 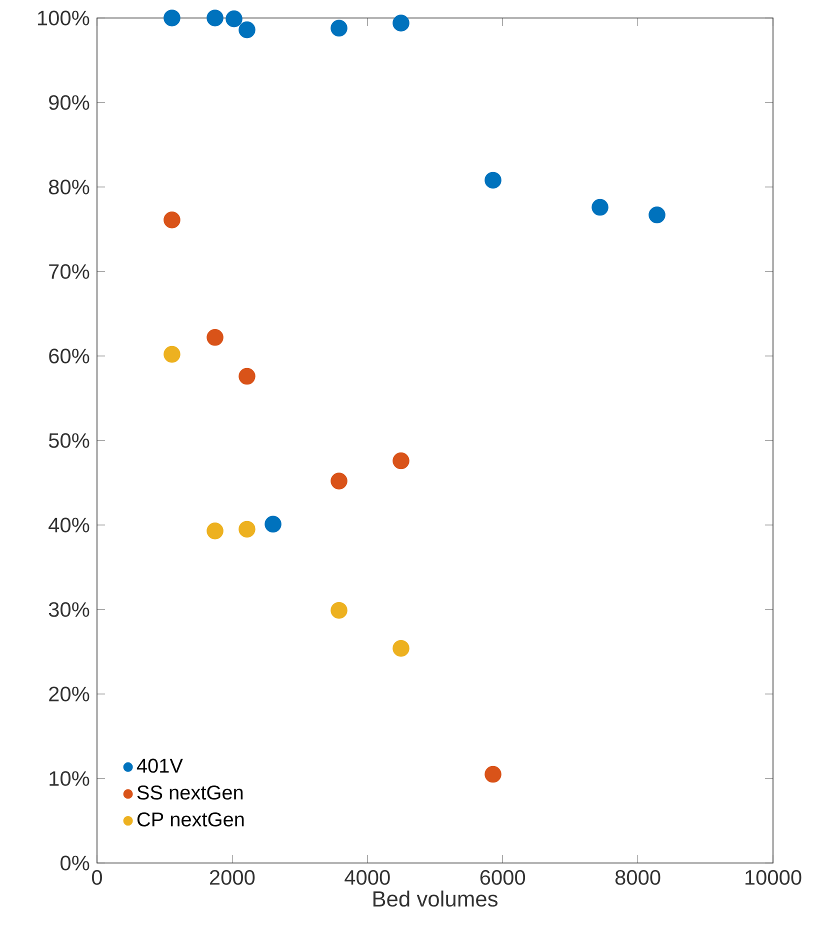 What do you see at coordinates (69, 356) in the screenshot?
I see `y-tick-label: 60%` at bounding box center [69, 356].